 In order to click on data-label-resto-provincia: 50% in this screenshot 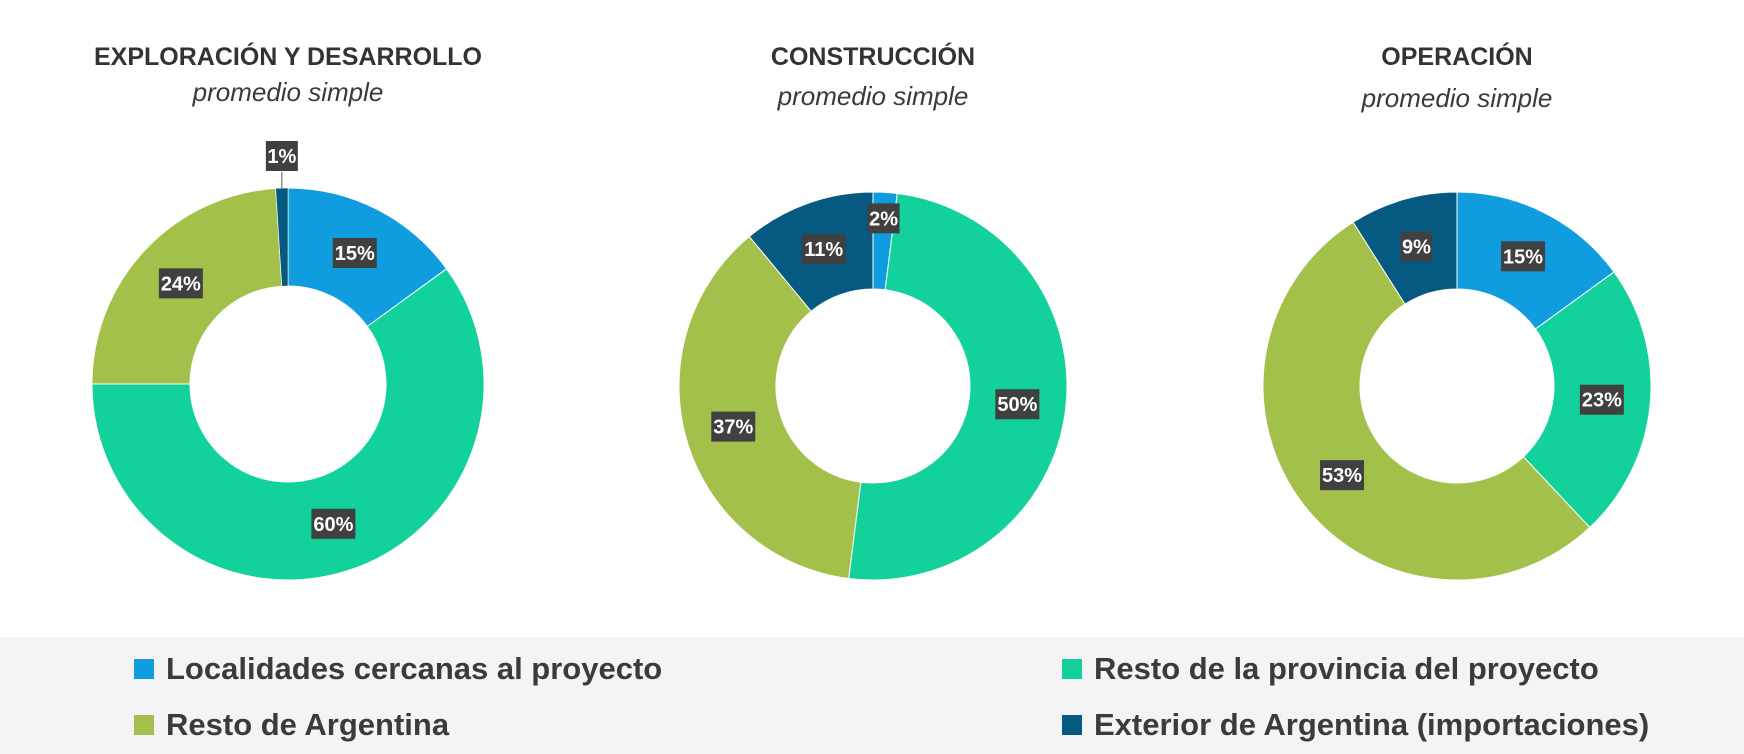, I will do `click(1017, 405)`.